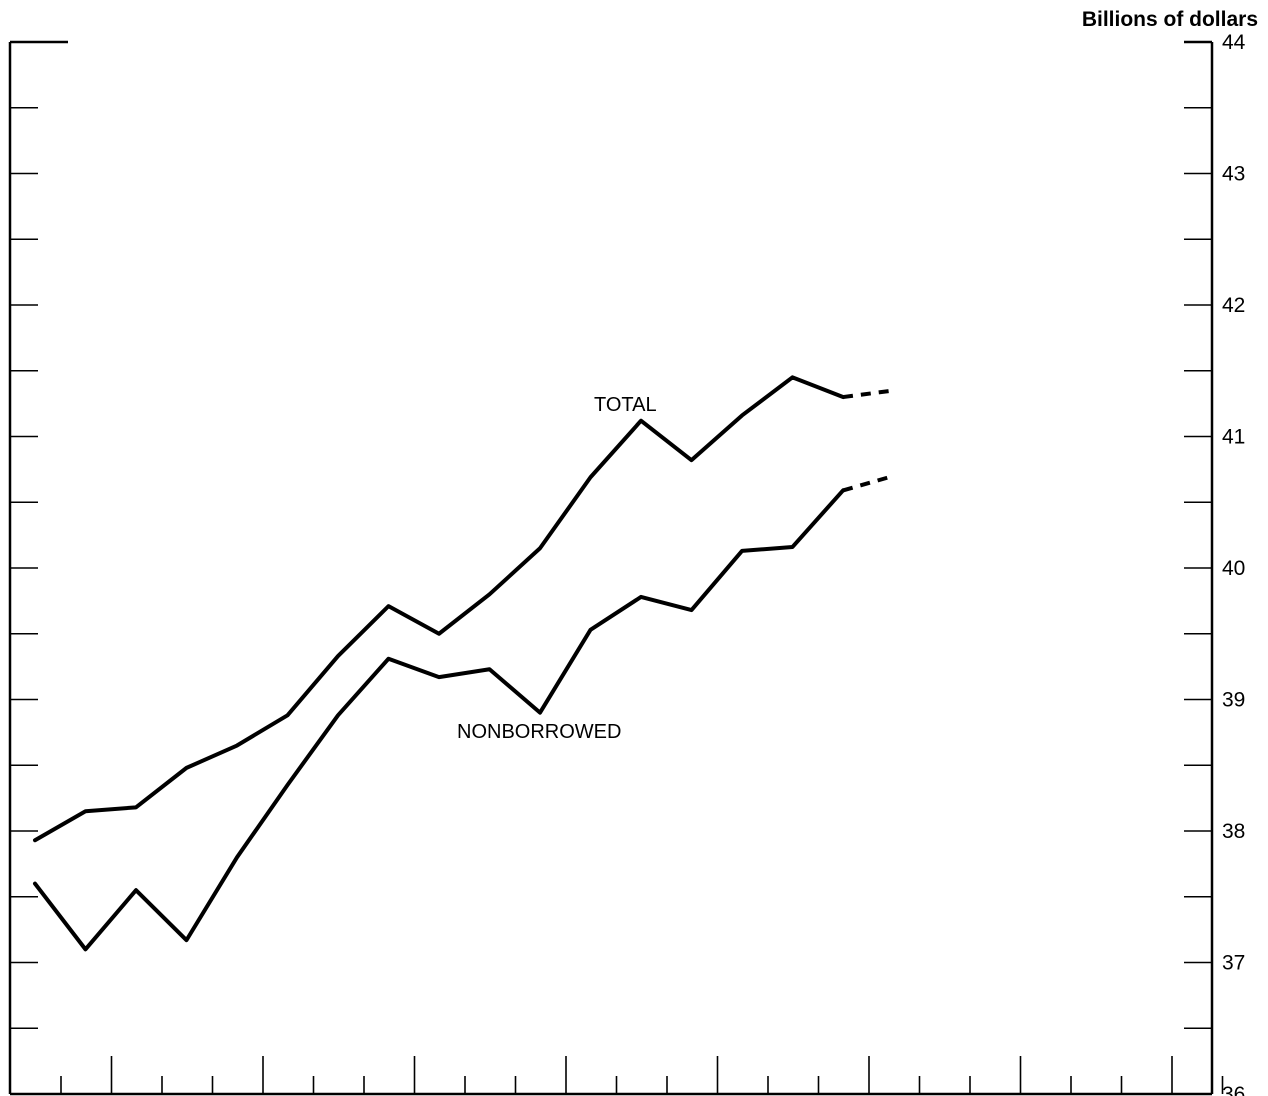 This screenshot has height=1096, width=1268. What do you see at coordinates (625, 405) in the screenshot?
I see `series-label-total: TOTAL` at bounding box center [625, 405].